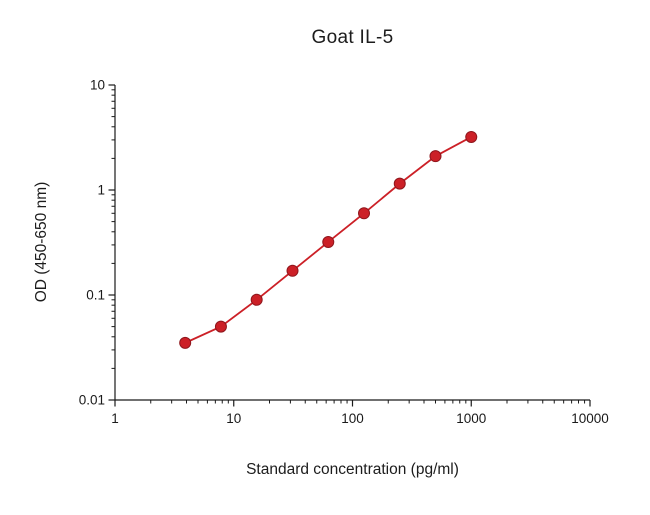 The width and height of the screenshot is (650, 515). What do you see at coordinates (41, 242) in the screenshot?
I see `y-axis-label: OD (450-650 nm)` at bounding box center [41, 242].